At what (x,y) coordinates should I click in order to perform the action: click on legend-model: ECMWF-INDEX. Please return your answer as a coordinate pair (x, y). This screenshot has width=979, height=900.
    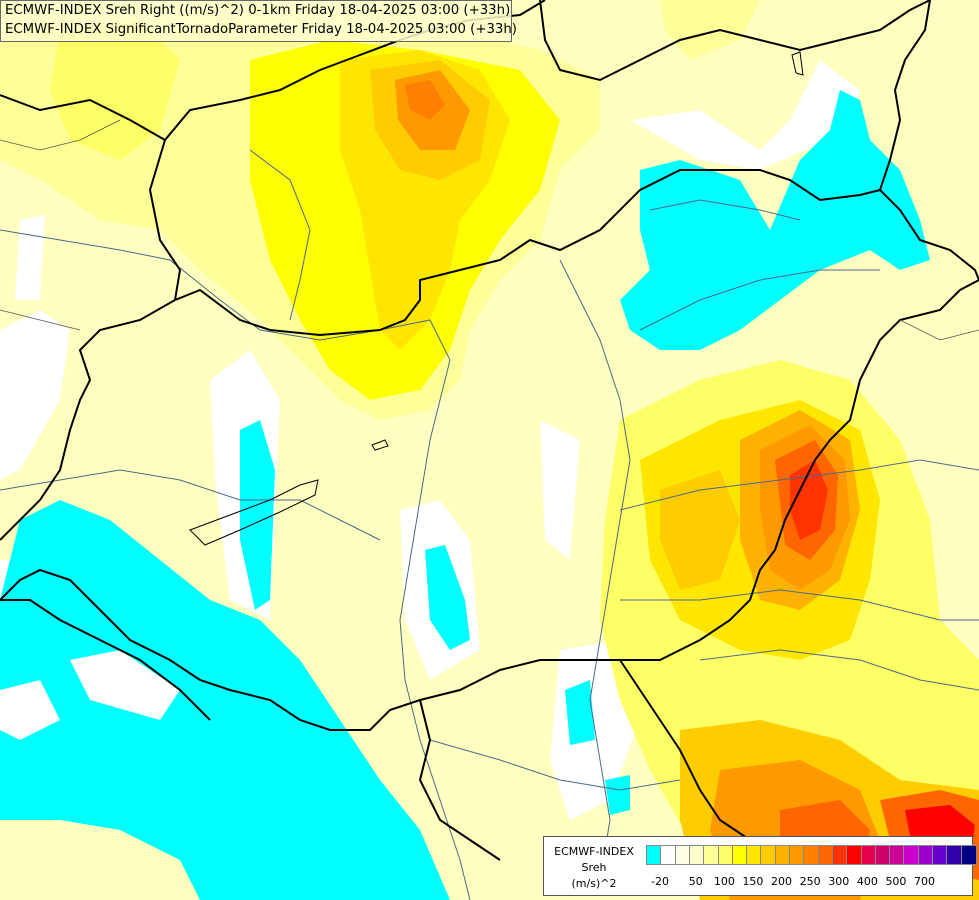
    Looking at the image, I should click on (594, 851).